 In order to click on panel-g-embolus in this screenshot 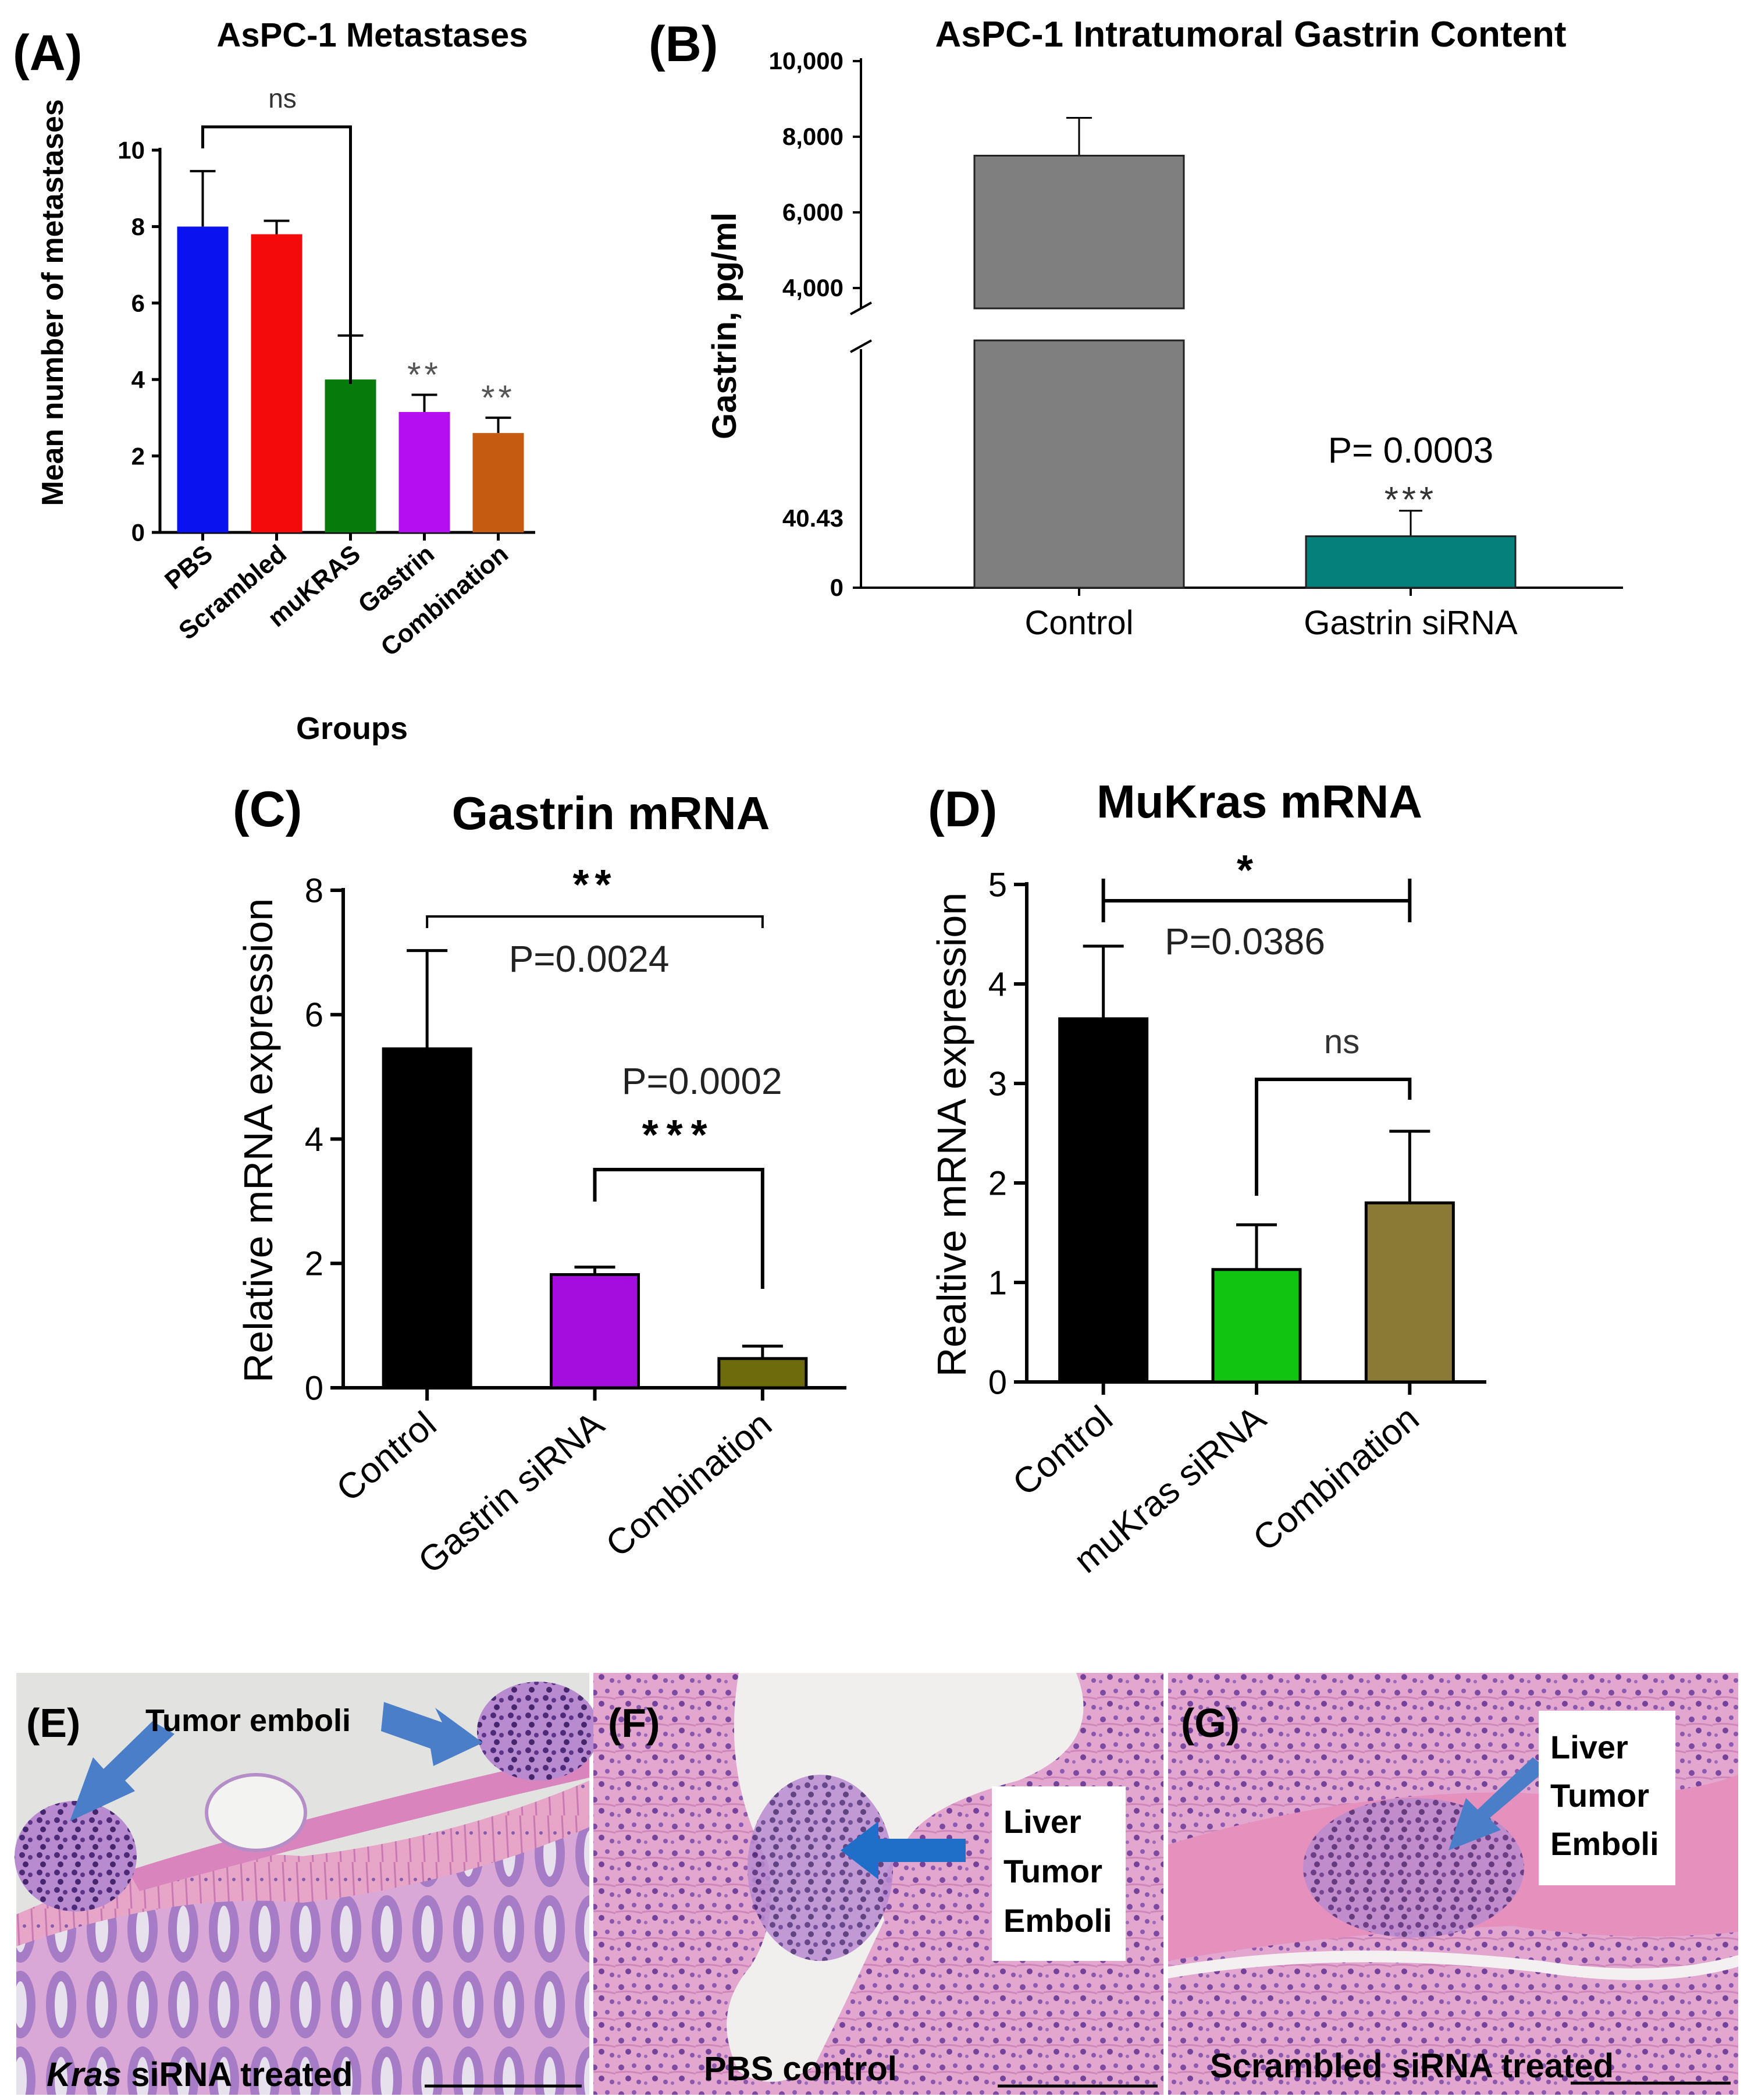, I will do `click(1413, 1868)`.